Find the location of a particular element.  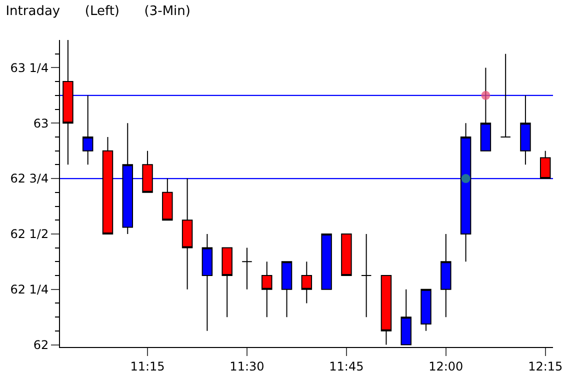

y-tick-label: 63 1/4 is located at coordinates (29, 67).